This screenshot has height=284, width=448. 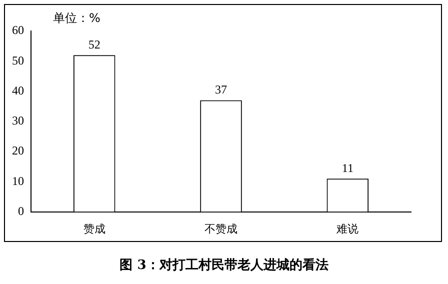 I want to click on y-tick-label: 0, so click(x=21, y=211).